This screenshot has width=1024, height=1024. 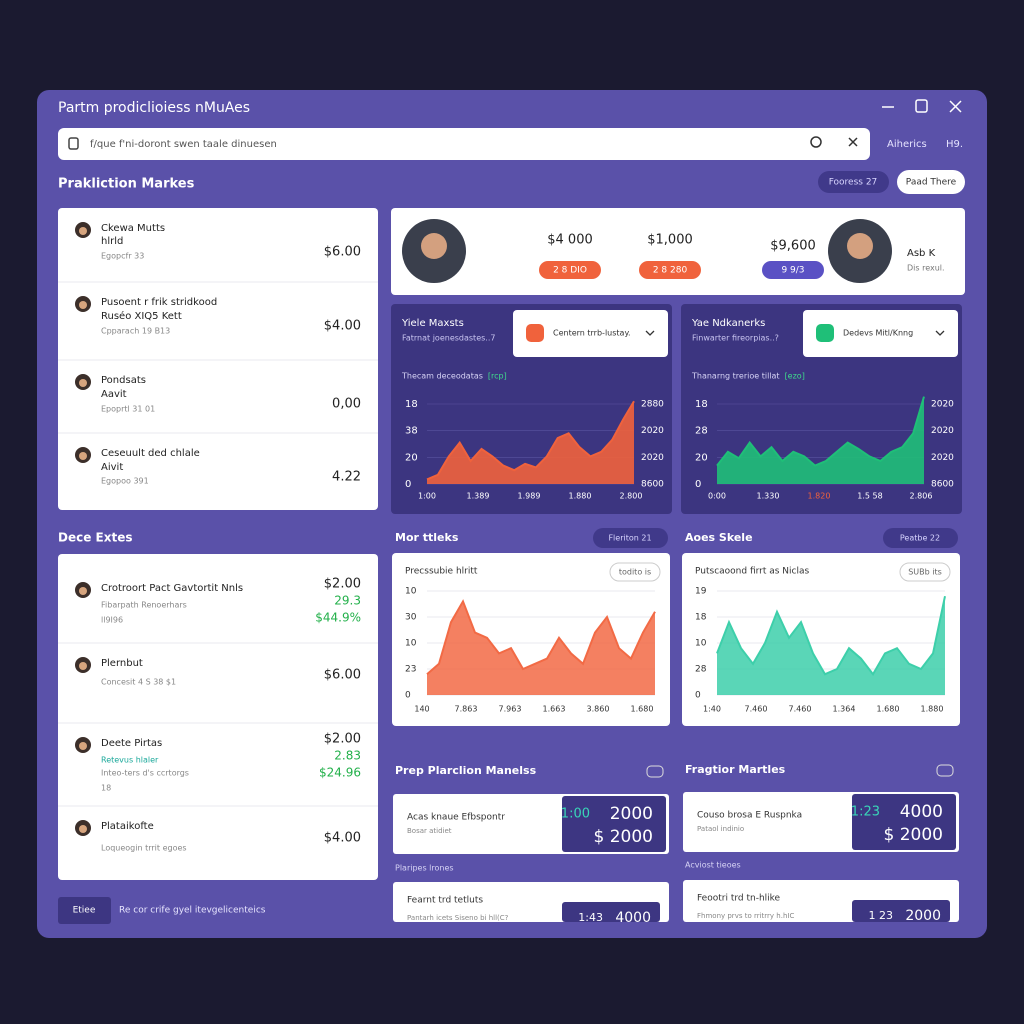 I want to click on list-item-meta: Cpparach 19 B13, so click(x=135, y=331).